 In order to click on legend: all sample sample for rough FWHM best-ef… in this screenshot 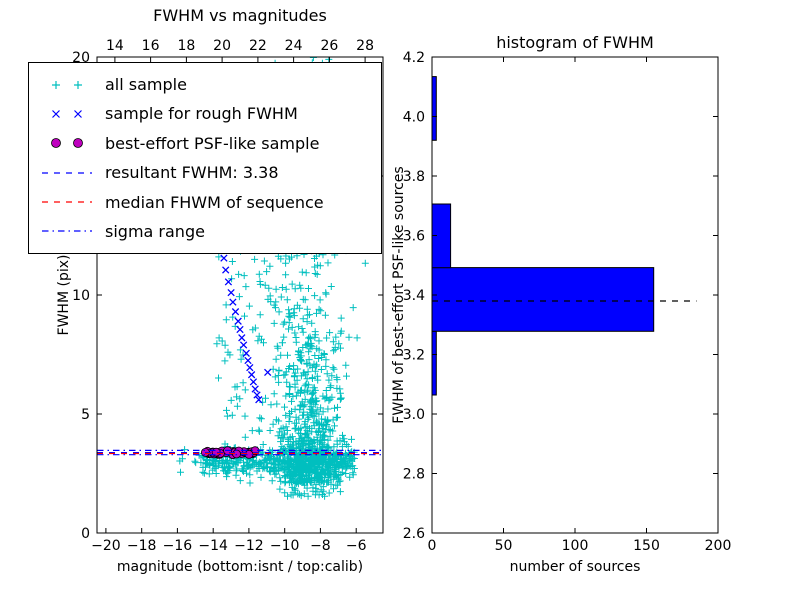, I will do `click(205, 158)`.